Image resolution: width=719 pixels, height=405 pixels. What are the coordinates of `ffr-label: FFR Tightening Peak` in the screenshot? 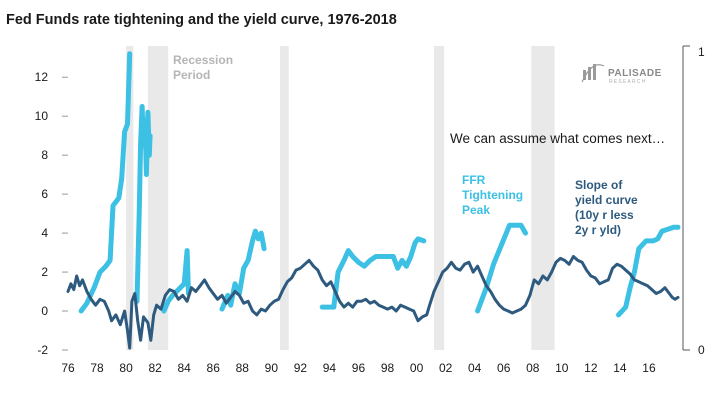 It's located at (492, 195).